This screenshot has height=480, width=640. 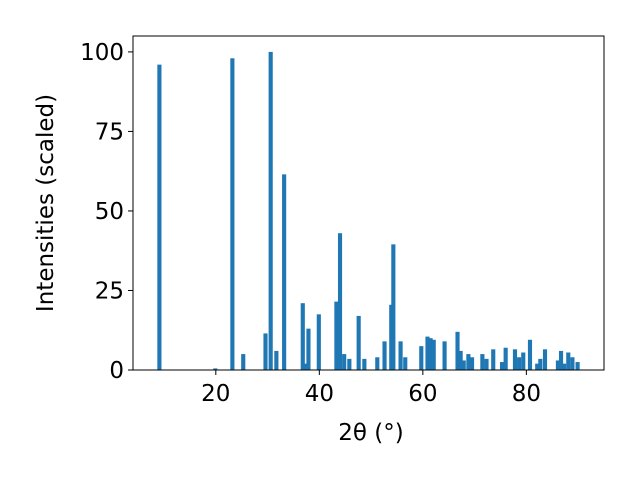 What do you see at coordinates (370, 433) in the screenshot?
I see `x-axis-label: 2θ (°)` at bounding box center [370, 433].